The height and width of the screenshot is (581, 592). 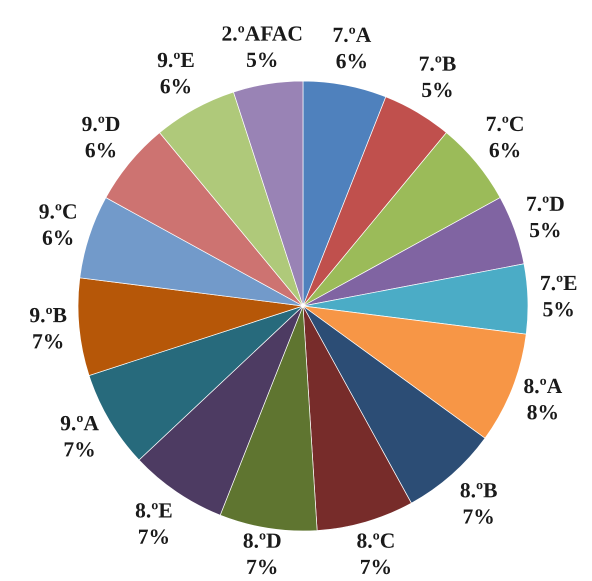 What do you see at coordinates (438, 63) in the screenshot?
I see `slice-label: 7.ºB` at bounding box center [438, 63].